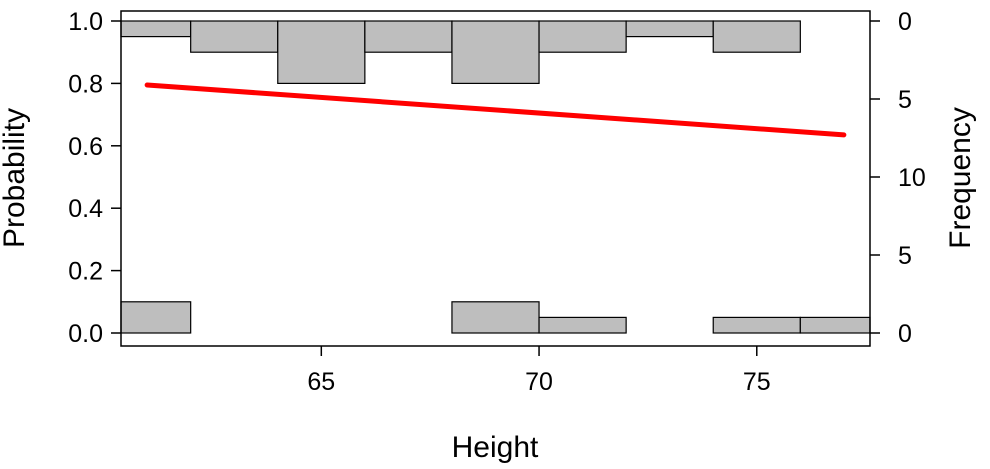 This screenshot has height=469, width=990. Describe the element at coordinates (960, 178) in the screenshot. I see `right-axis-title: Frequency` at that location.